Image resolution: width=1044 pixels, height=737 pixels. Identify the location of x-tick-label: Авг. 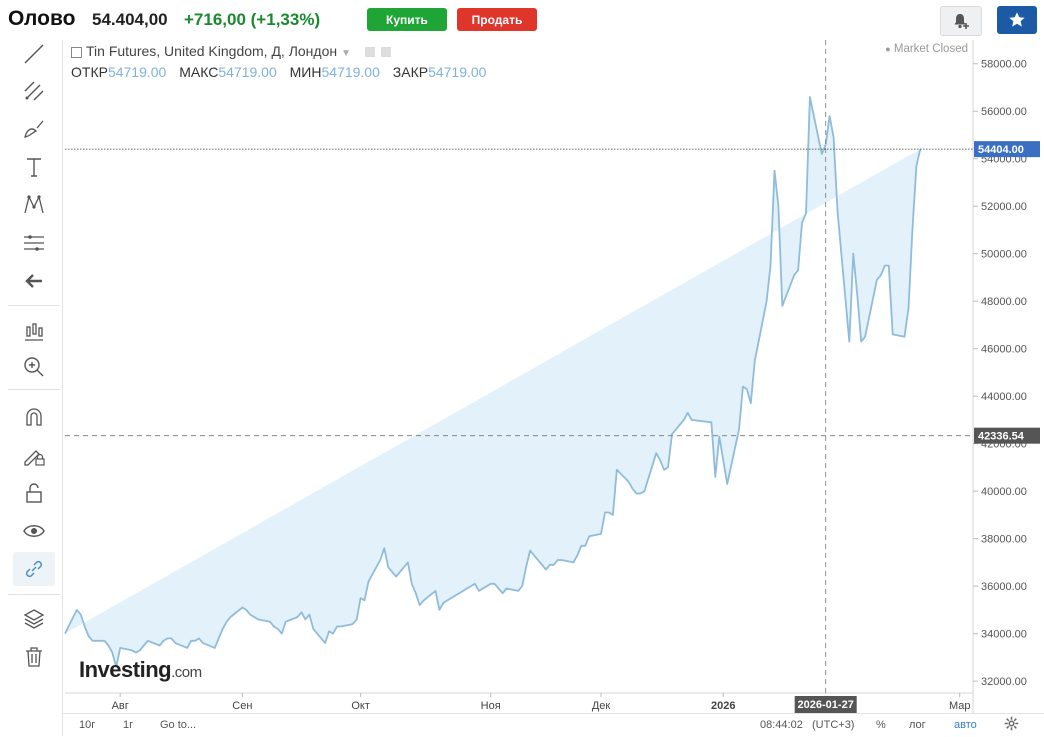
(120, 706).